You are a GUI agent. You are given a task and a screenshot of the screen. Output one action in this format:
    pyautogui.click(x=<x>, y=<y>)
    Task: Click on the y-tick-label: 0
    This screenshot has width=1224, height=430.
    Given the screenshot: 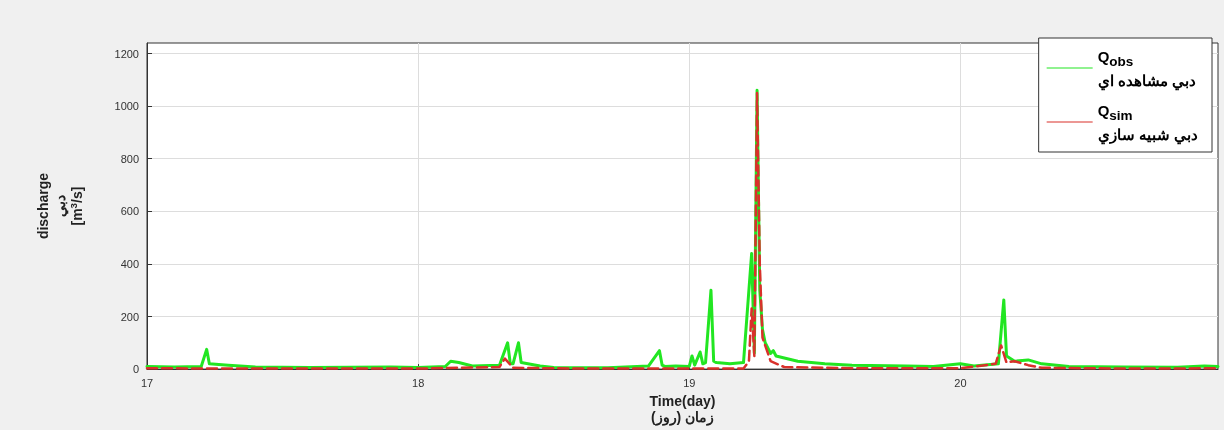 What is the action you would take?
    pyautogui.click(x=135, y=369)
    